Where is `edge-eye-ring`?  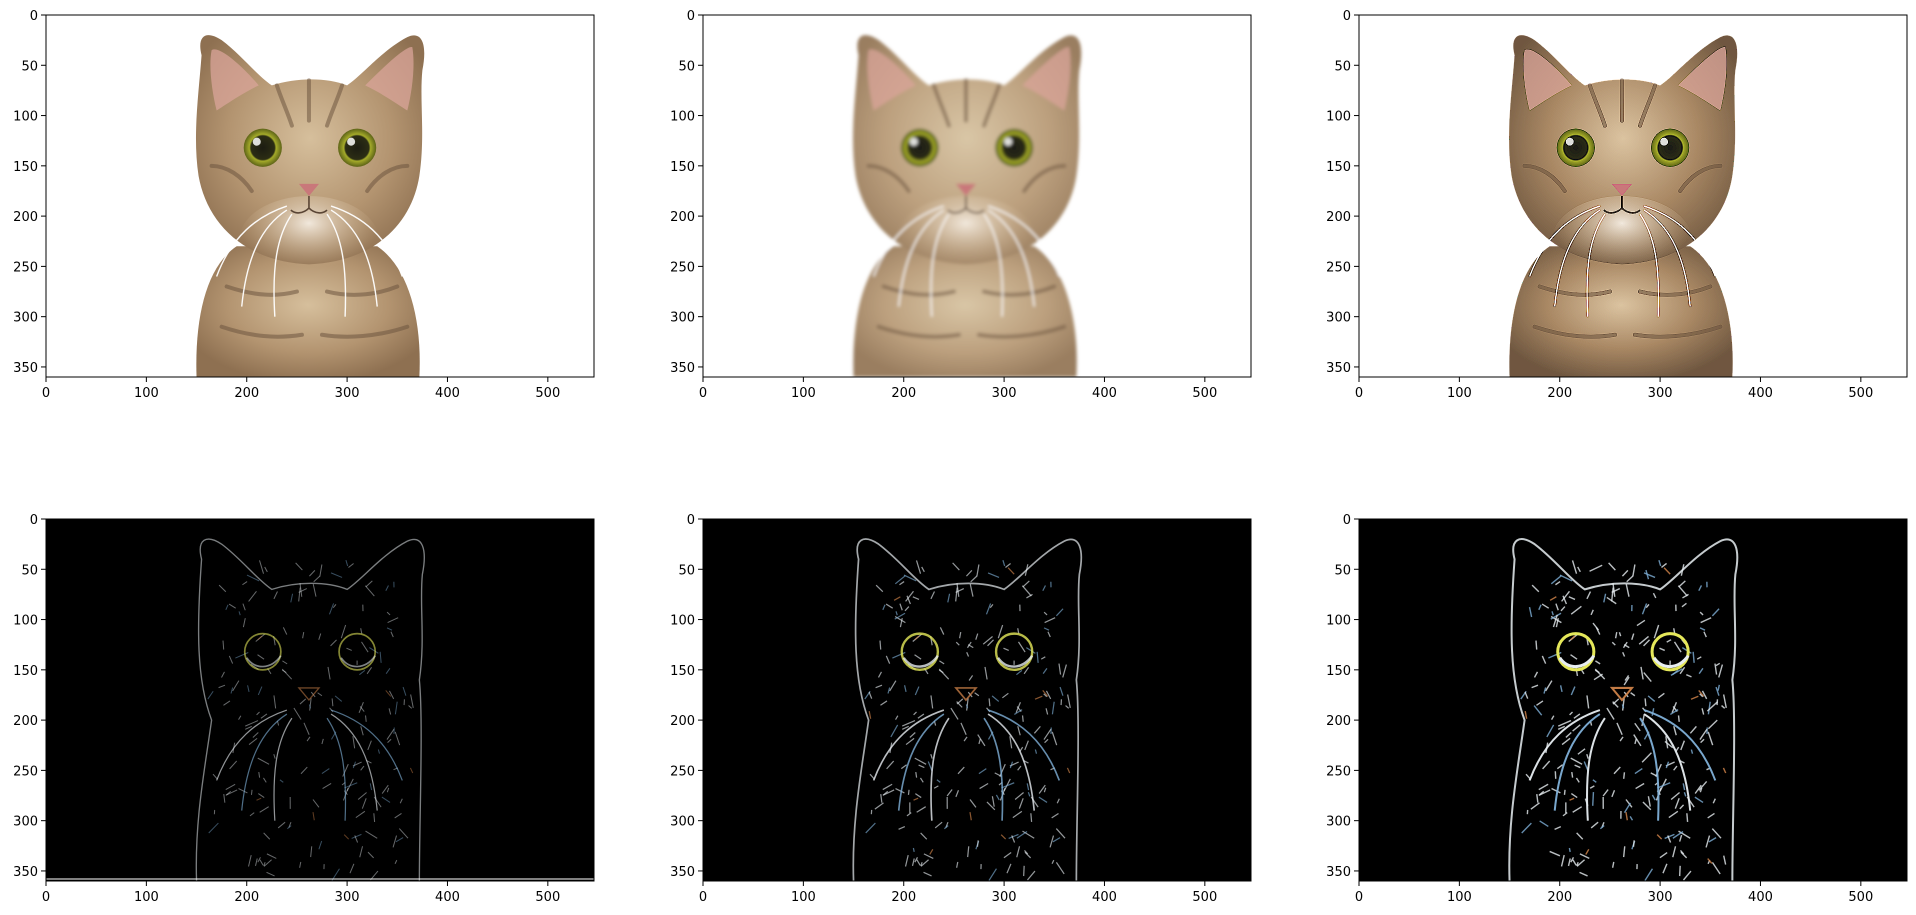
edge-eye-ring is located at coordinates (1576, 652).